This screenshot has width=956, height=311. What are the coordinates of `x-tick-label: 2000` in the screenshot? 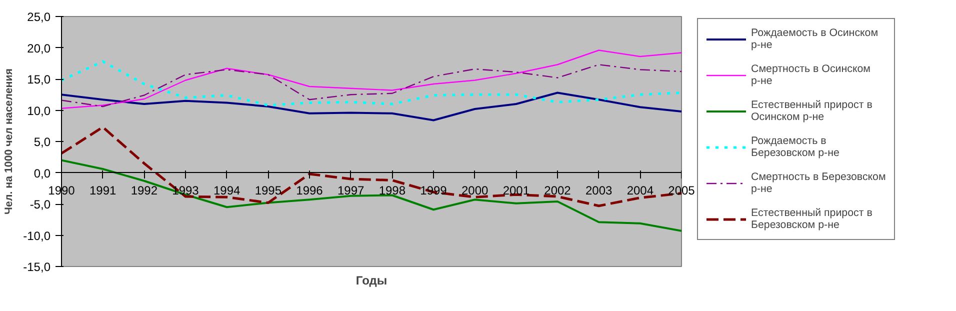 It's located at (475, 191).